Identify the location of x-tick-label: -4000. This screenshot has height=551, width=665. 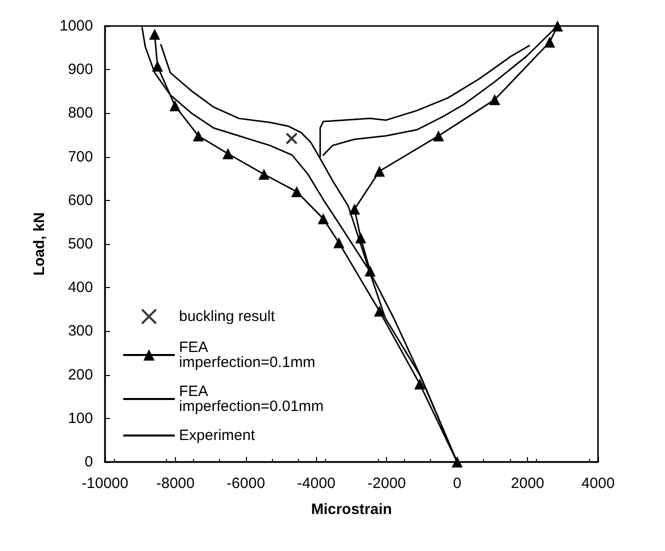
(316, 483).